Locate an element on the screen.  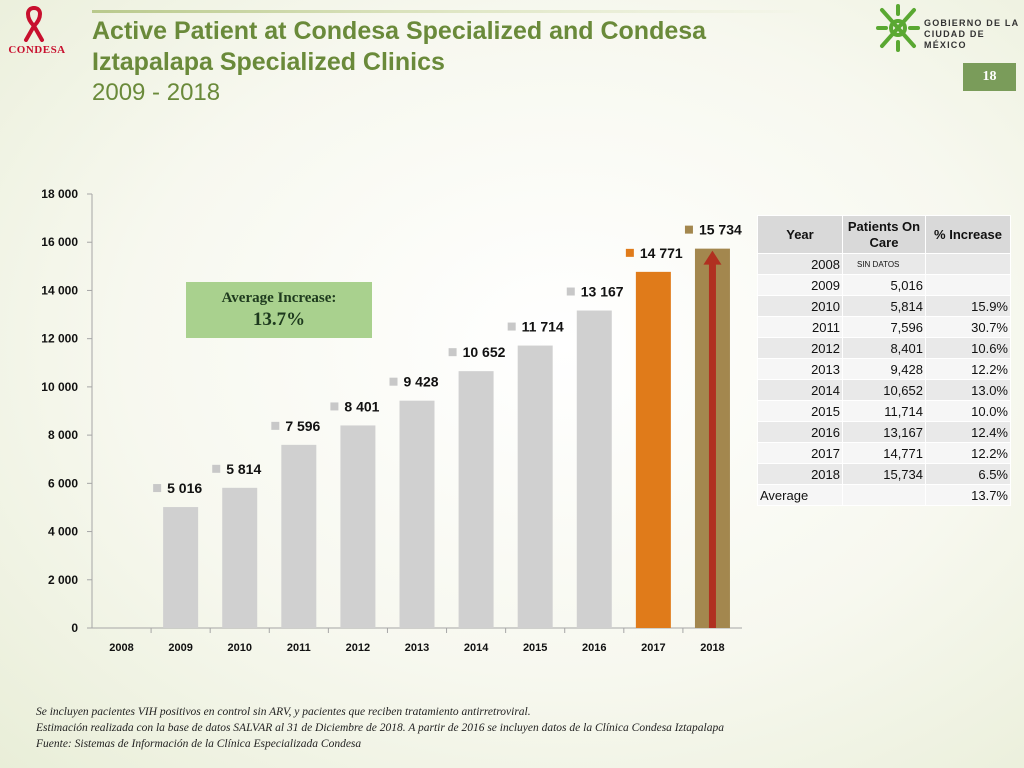
data-label-2014: 10 652 is located at coordinates (484, 352).